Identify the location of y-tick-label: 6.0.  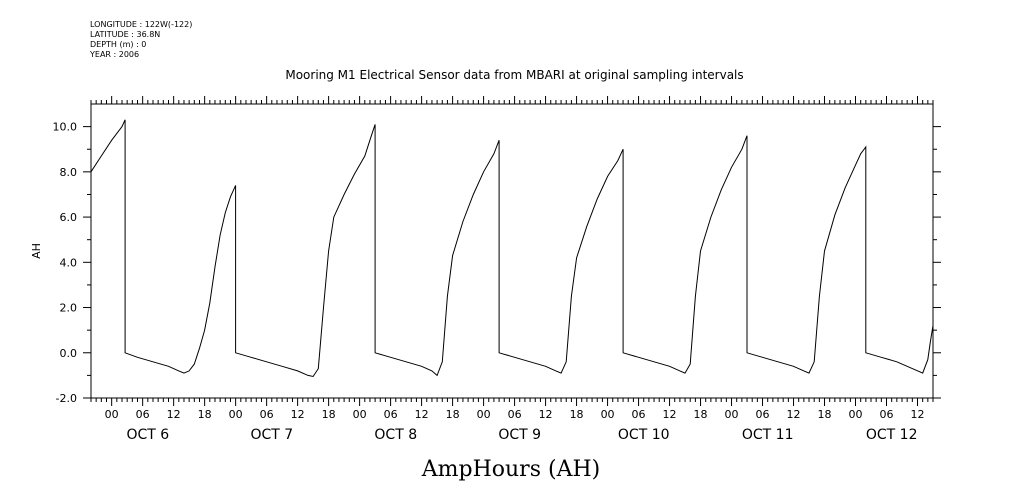
(69, 217).